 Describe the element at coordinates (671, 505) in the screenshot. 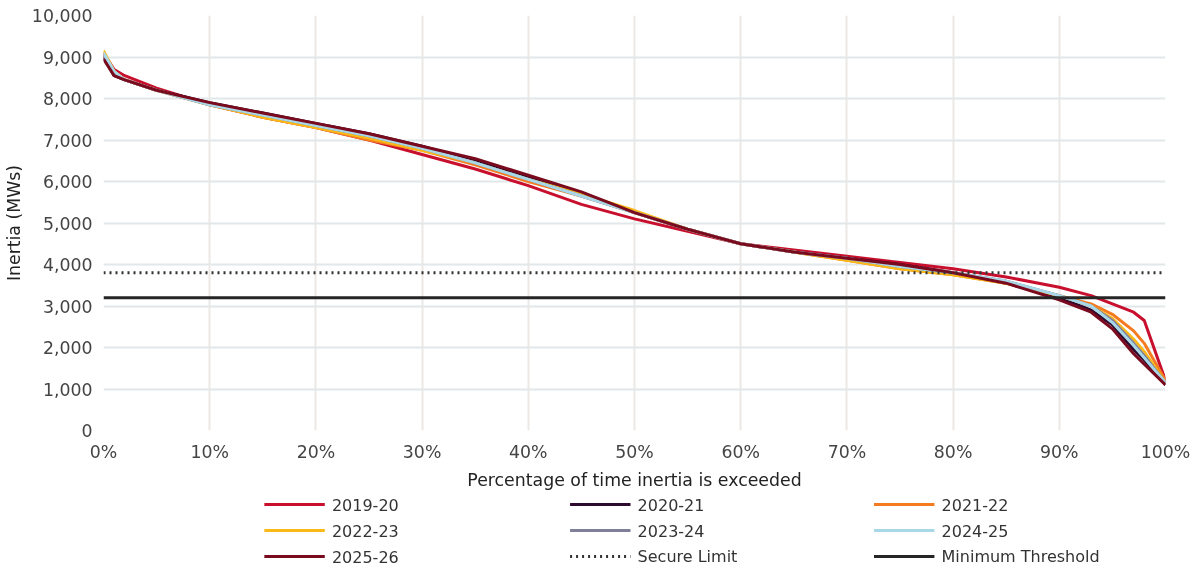

I see `legend-label: 2020-21` at that location.